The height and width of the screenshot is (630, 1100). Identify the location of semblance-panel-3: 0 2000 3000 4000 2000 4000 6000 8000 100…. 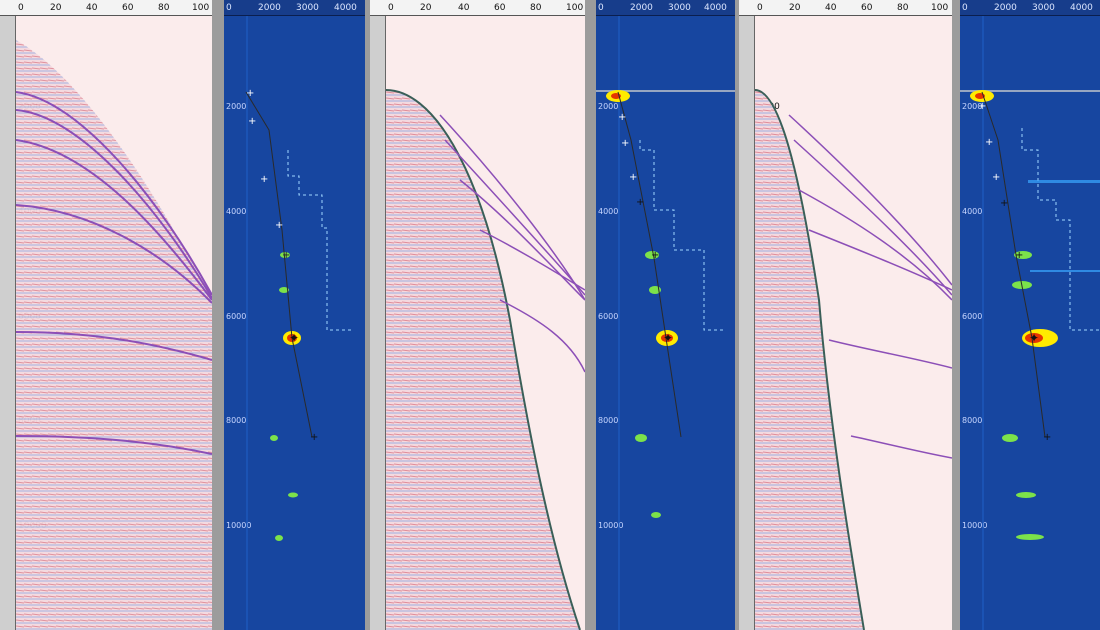
(1030, 315).